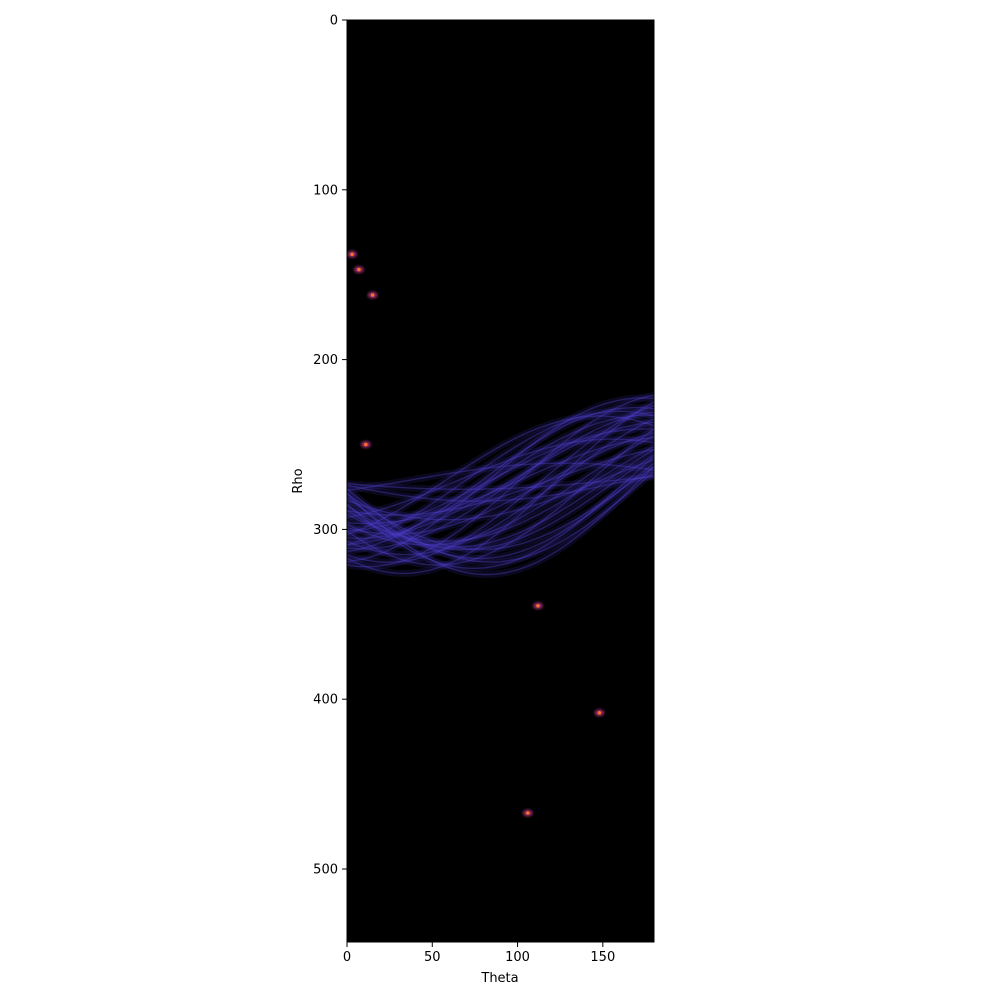 The height and width of the screenshot is (1000, 1000). I want to click on x-tick-label: 0, so click(347, 957).